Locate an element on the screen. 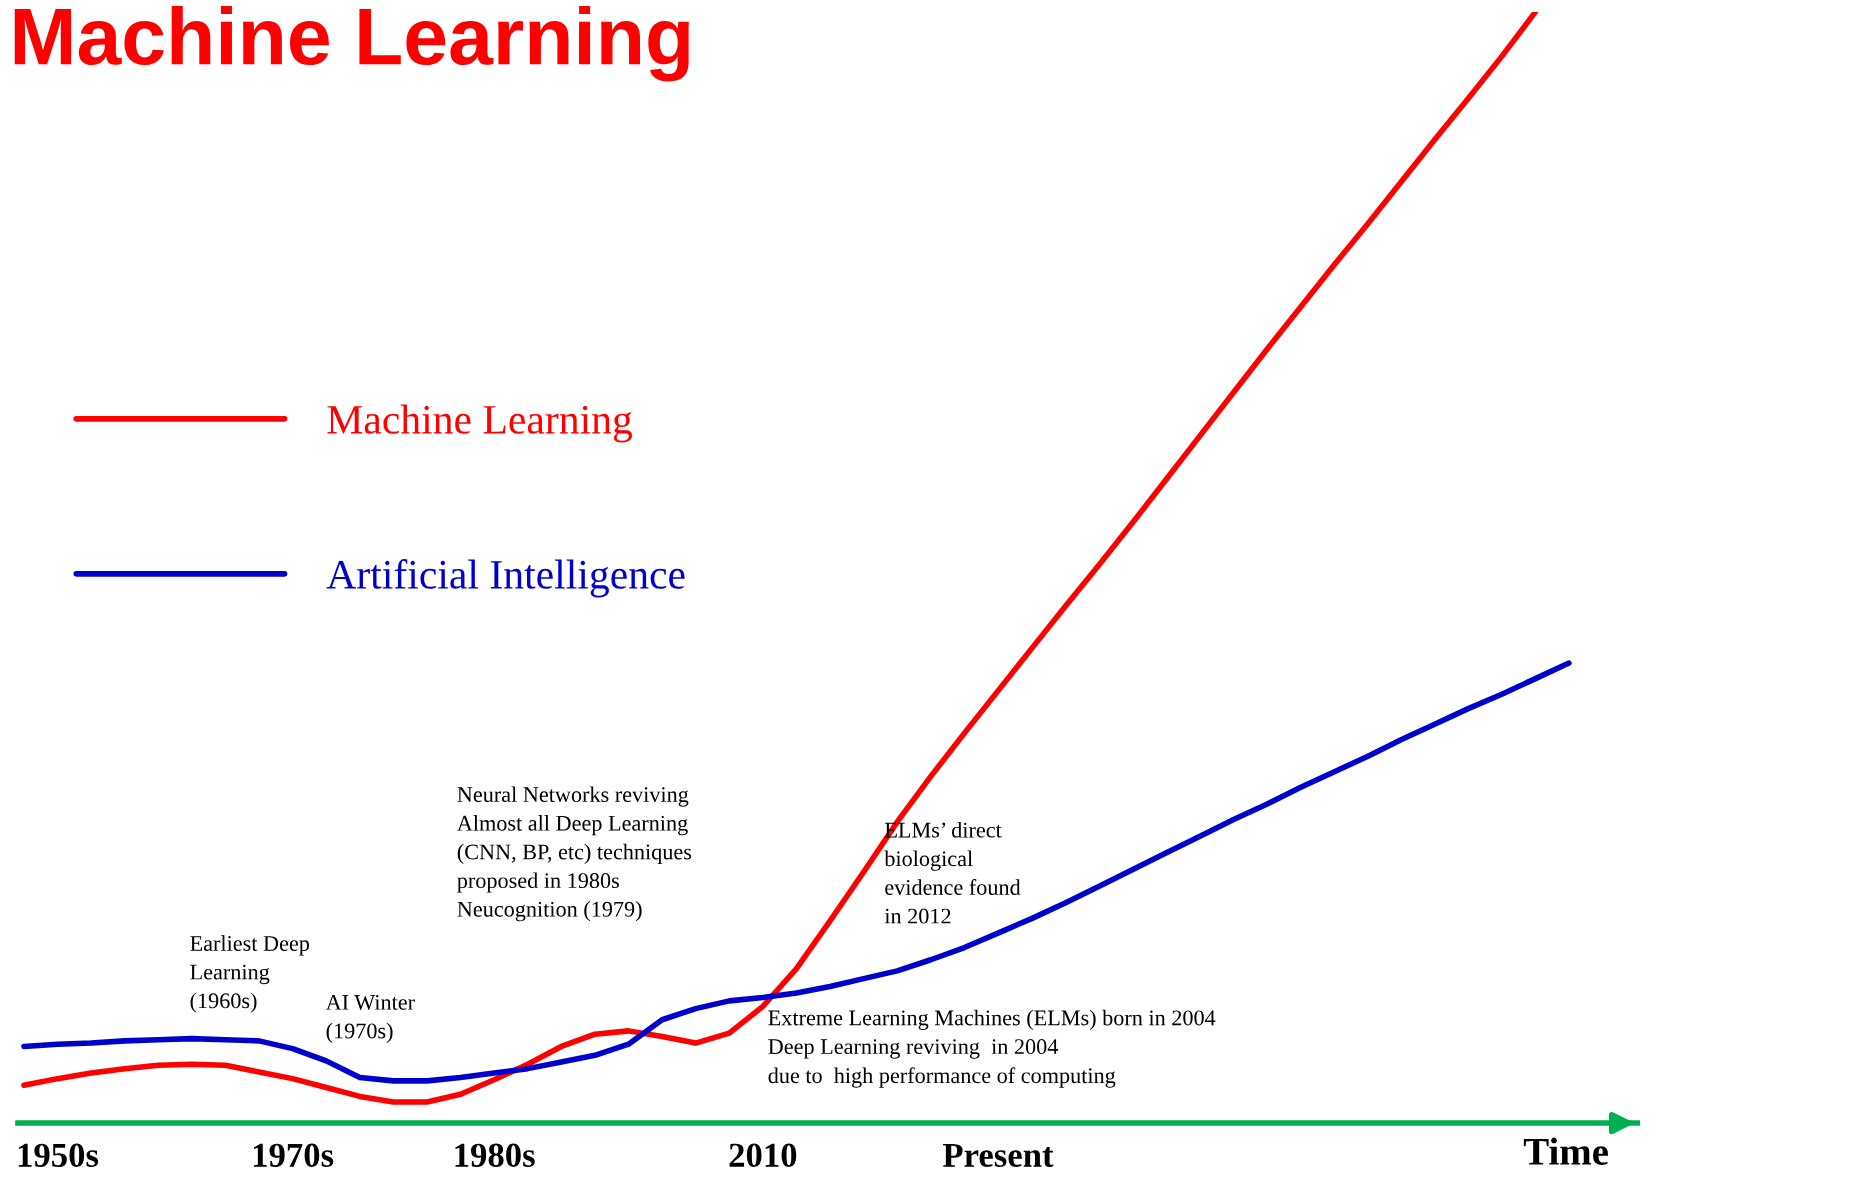  annotation: Earliest Deep Learning (1960s) is located at coordinates (250, 974).